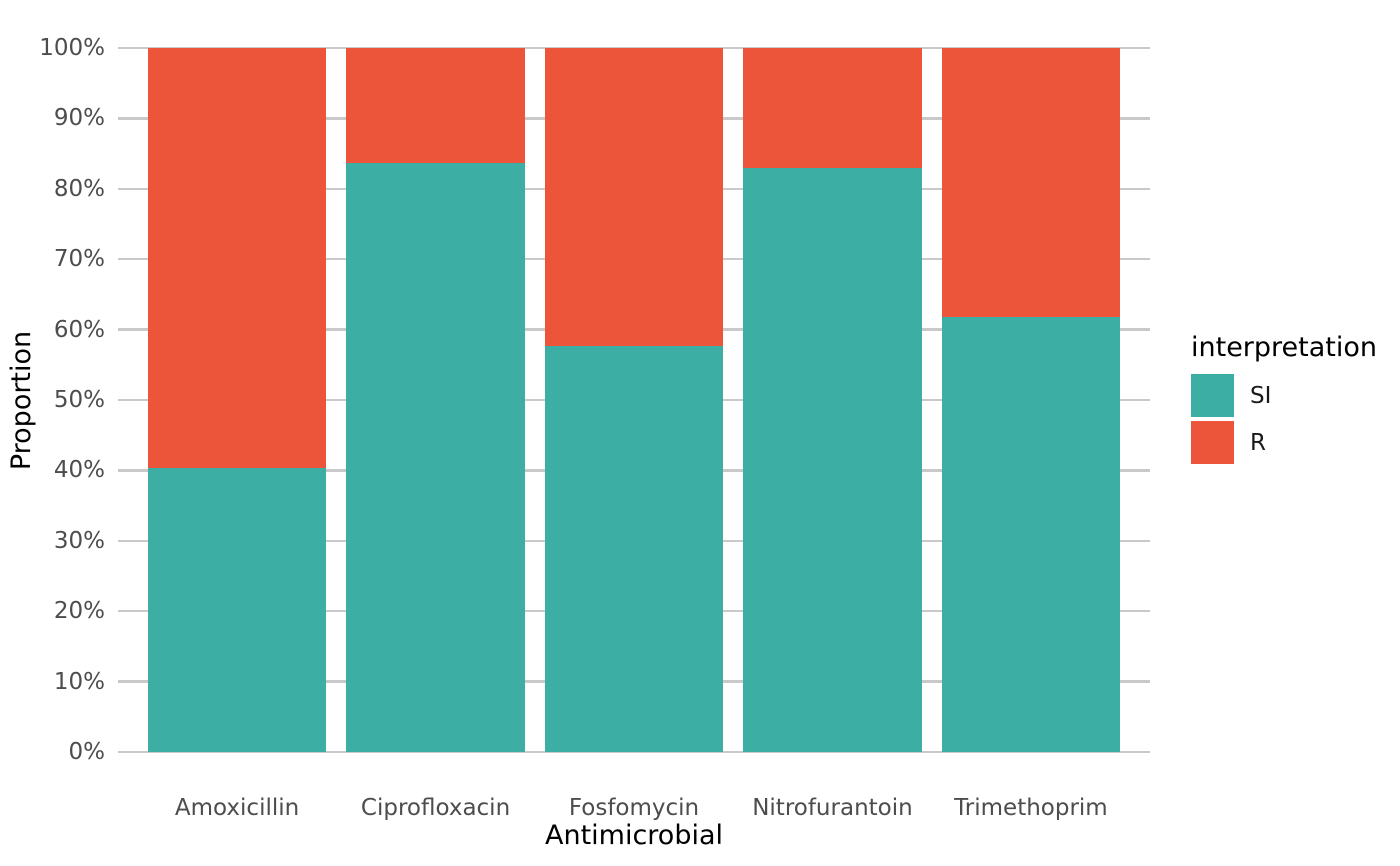 The height and width of the screenshot is (866, 1400). Describe the element at coordinates (72, 48) in the screenshot. I see `y-tick-label-100: 100%` at that location.